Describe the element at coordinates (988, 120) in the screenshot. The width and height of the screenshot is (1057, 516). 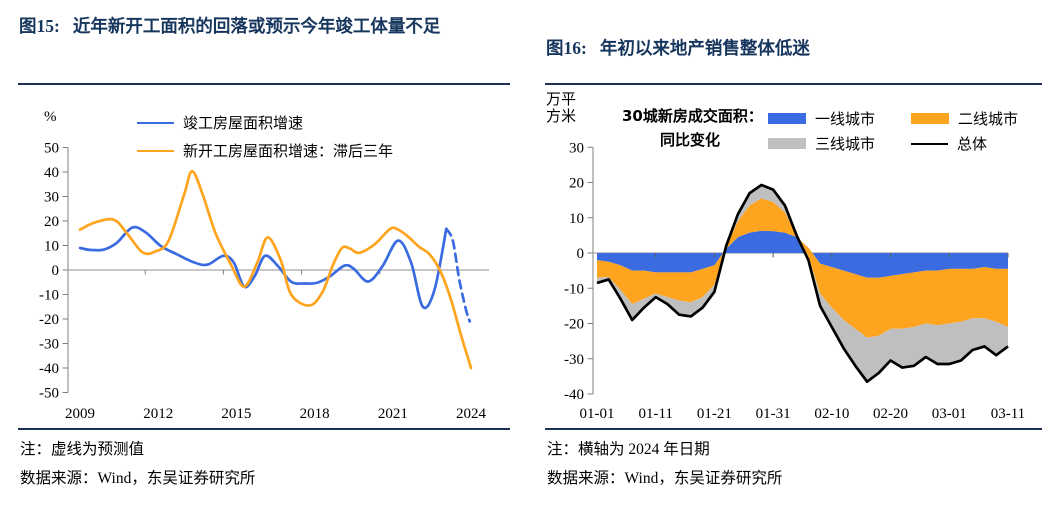
I see `legend-label: 二线城市` at that location.